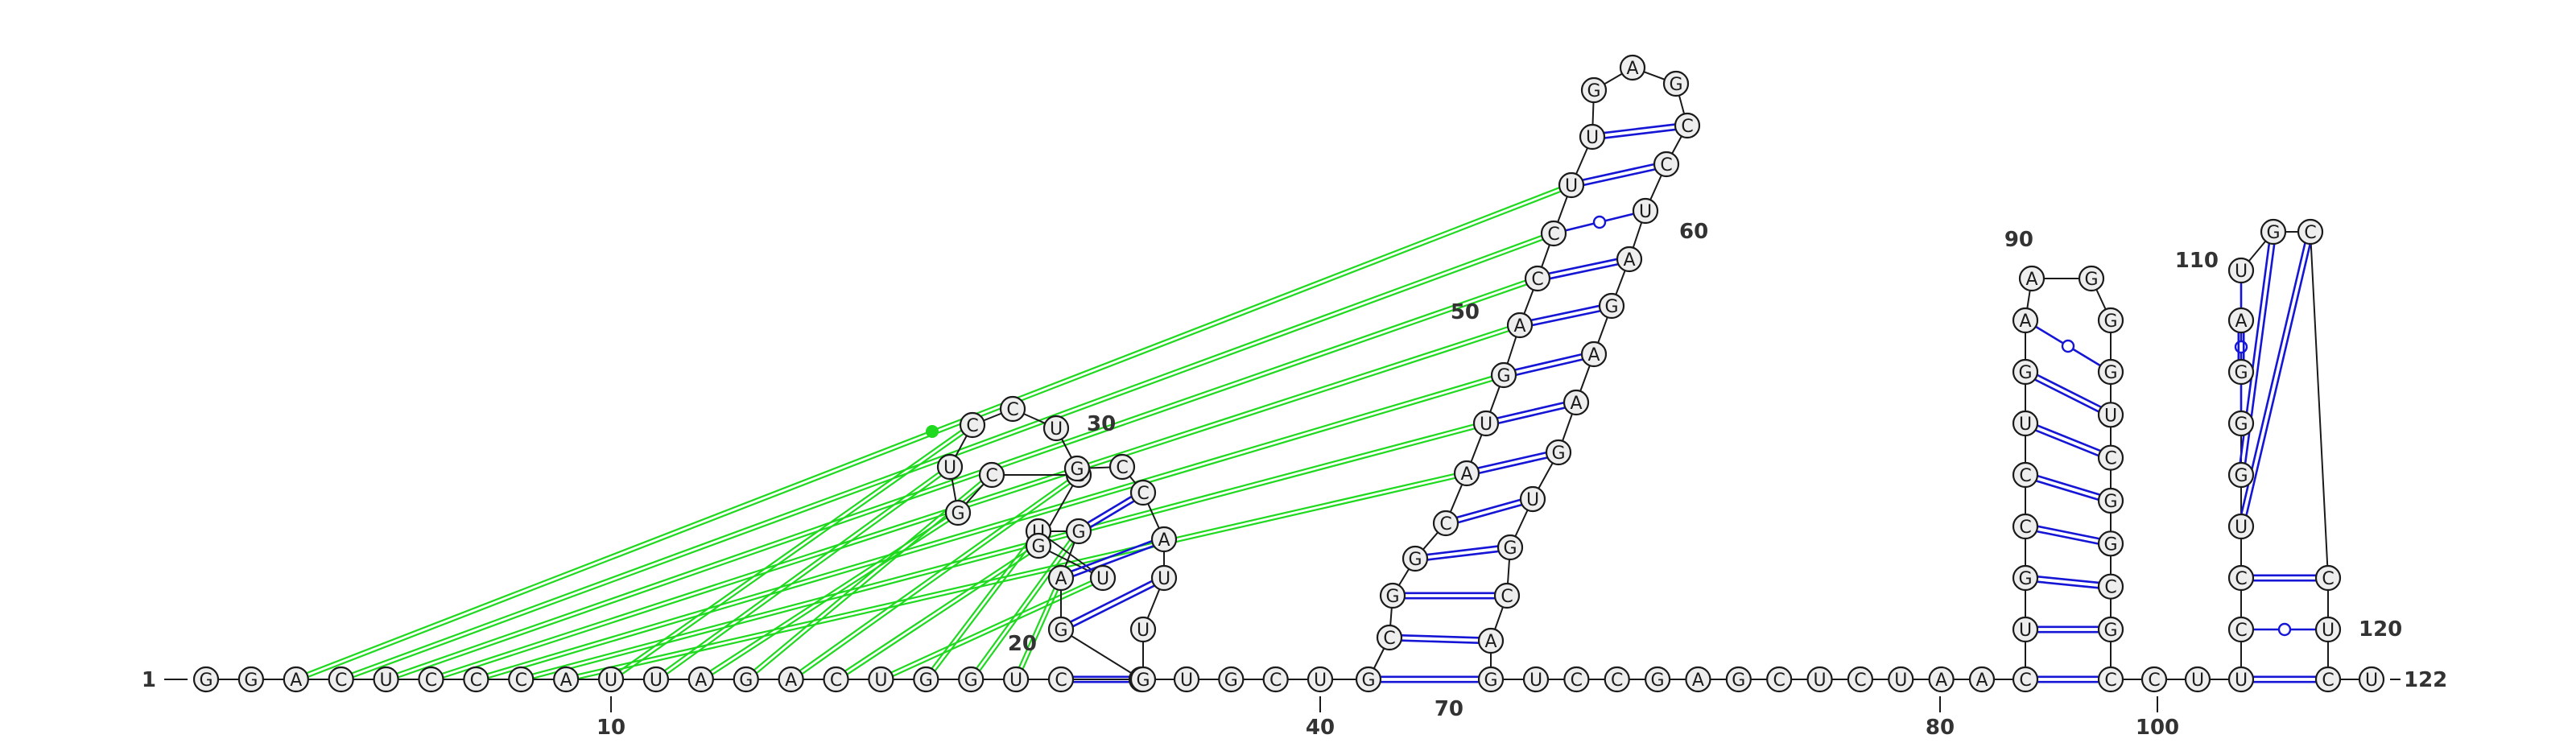 The height and width of the screenshot is (747, 2576). Describe the element at coordinates (936, 611) in the screenshot. I see `pseudoknot-line-15-27-b` at that location.